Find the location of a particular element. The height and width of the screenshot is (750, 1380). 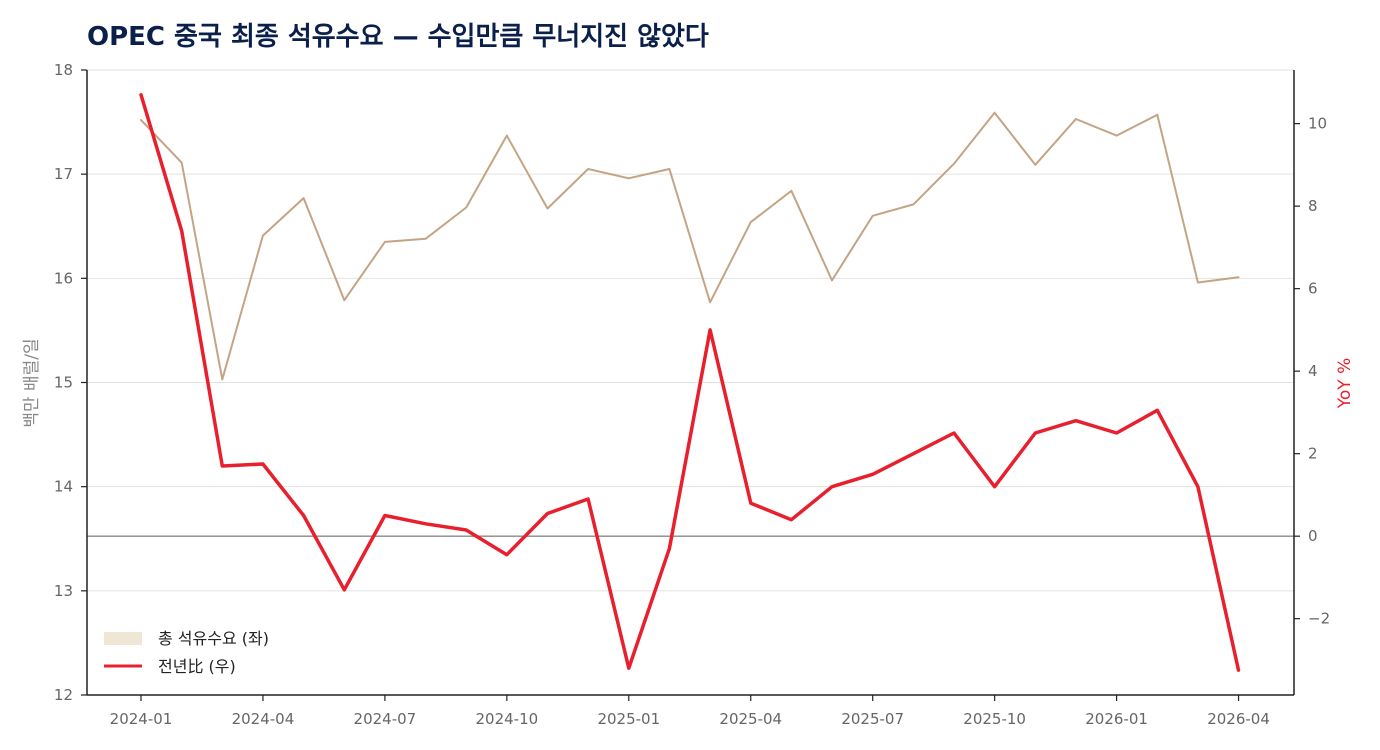

y-left-tick-label: 14 is located at coordinates (63, 487).